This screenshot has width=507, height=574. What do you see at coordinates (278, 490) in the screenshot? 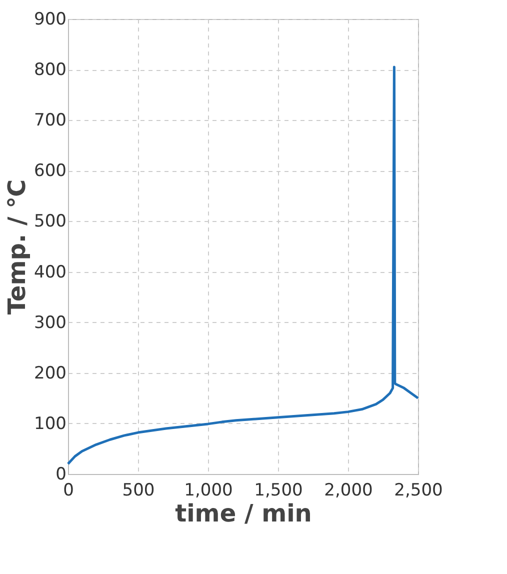
I see `x-tick-label: 1,500` at bounding box center [278, 490].